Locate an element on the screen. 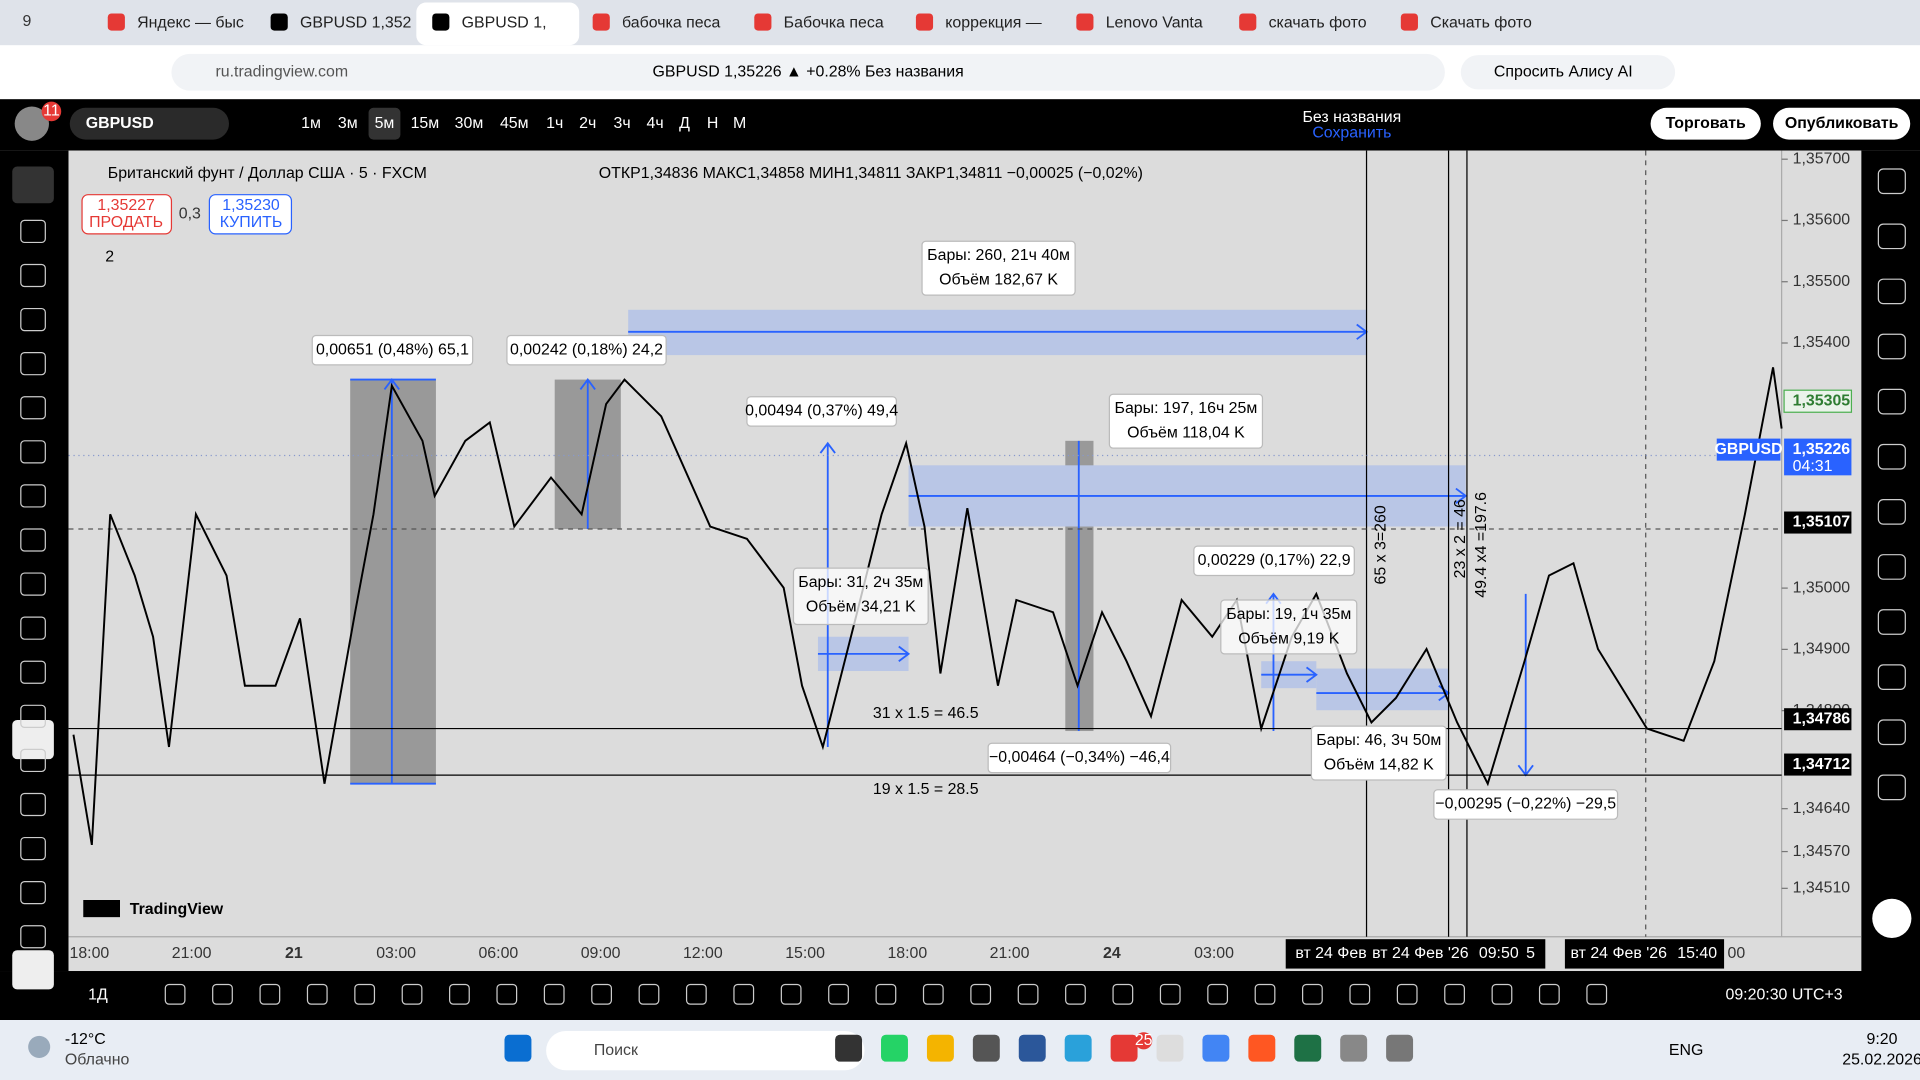  interval: 30м is located at coordinates (469, 123).